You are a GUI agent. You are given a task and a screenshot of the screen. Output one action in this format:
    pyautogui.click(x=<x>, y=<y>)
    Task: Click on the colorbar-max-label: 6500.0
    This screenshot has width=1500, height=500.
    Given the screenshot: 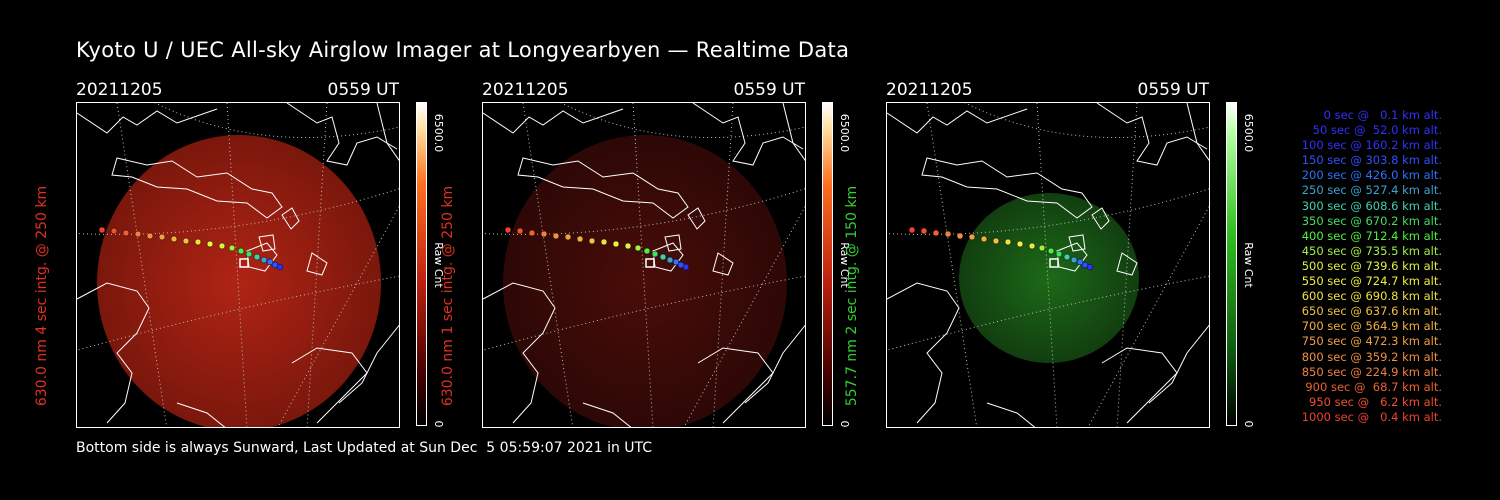 What is the action you would take?
    pyautogui.click(x=1248, y=133)
    